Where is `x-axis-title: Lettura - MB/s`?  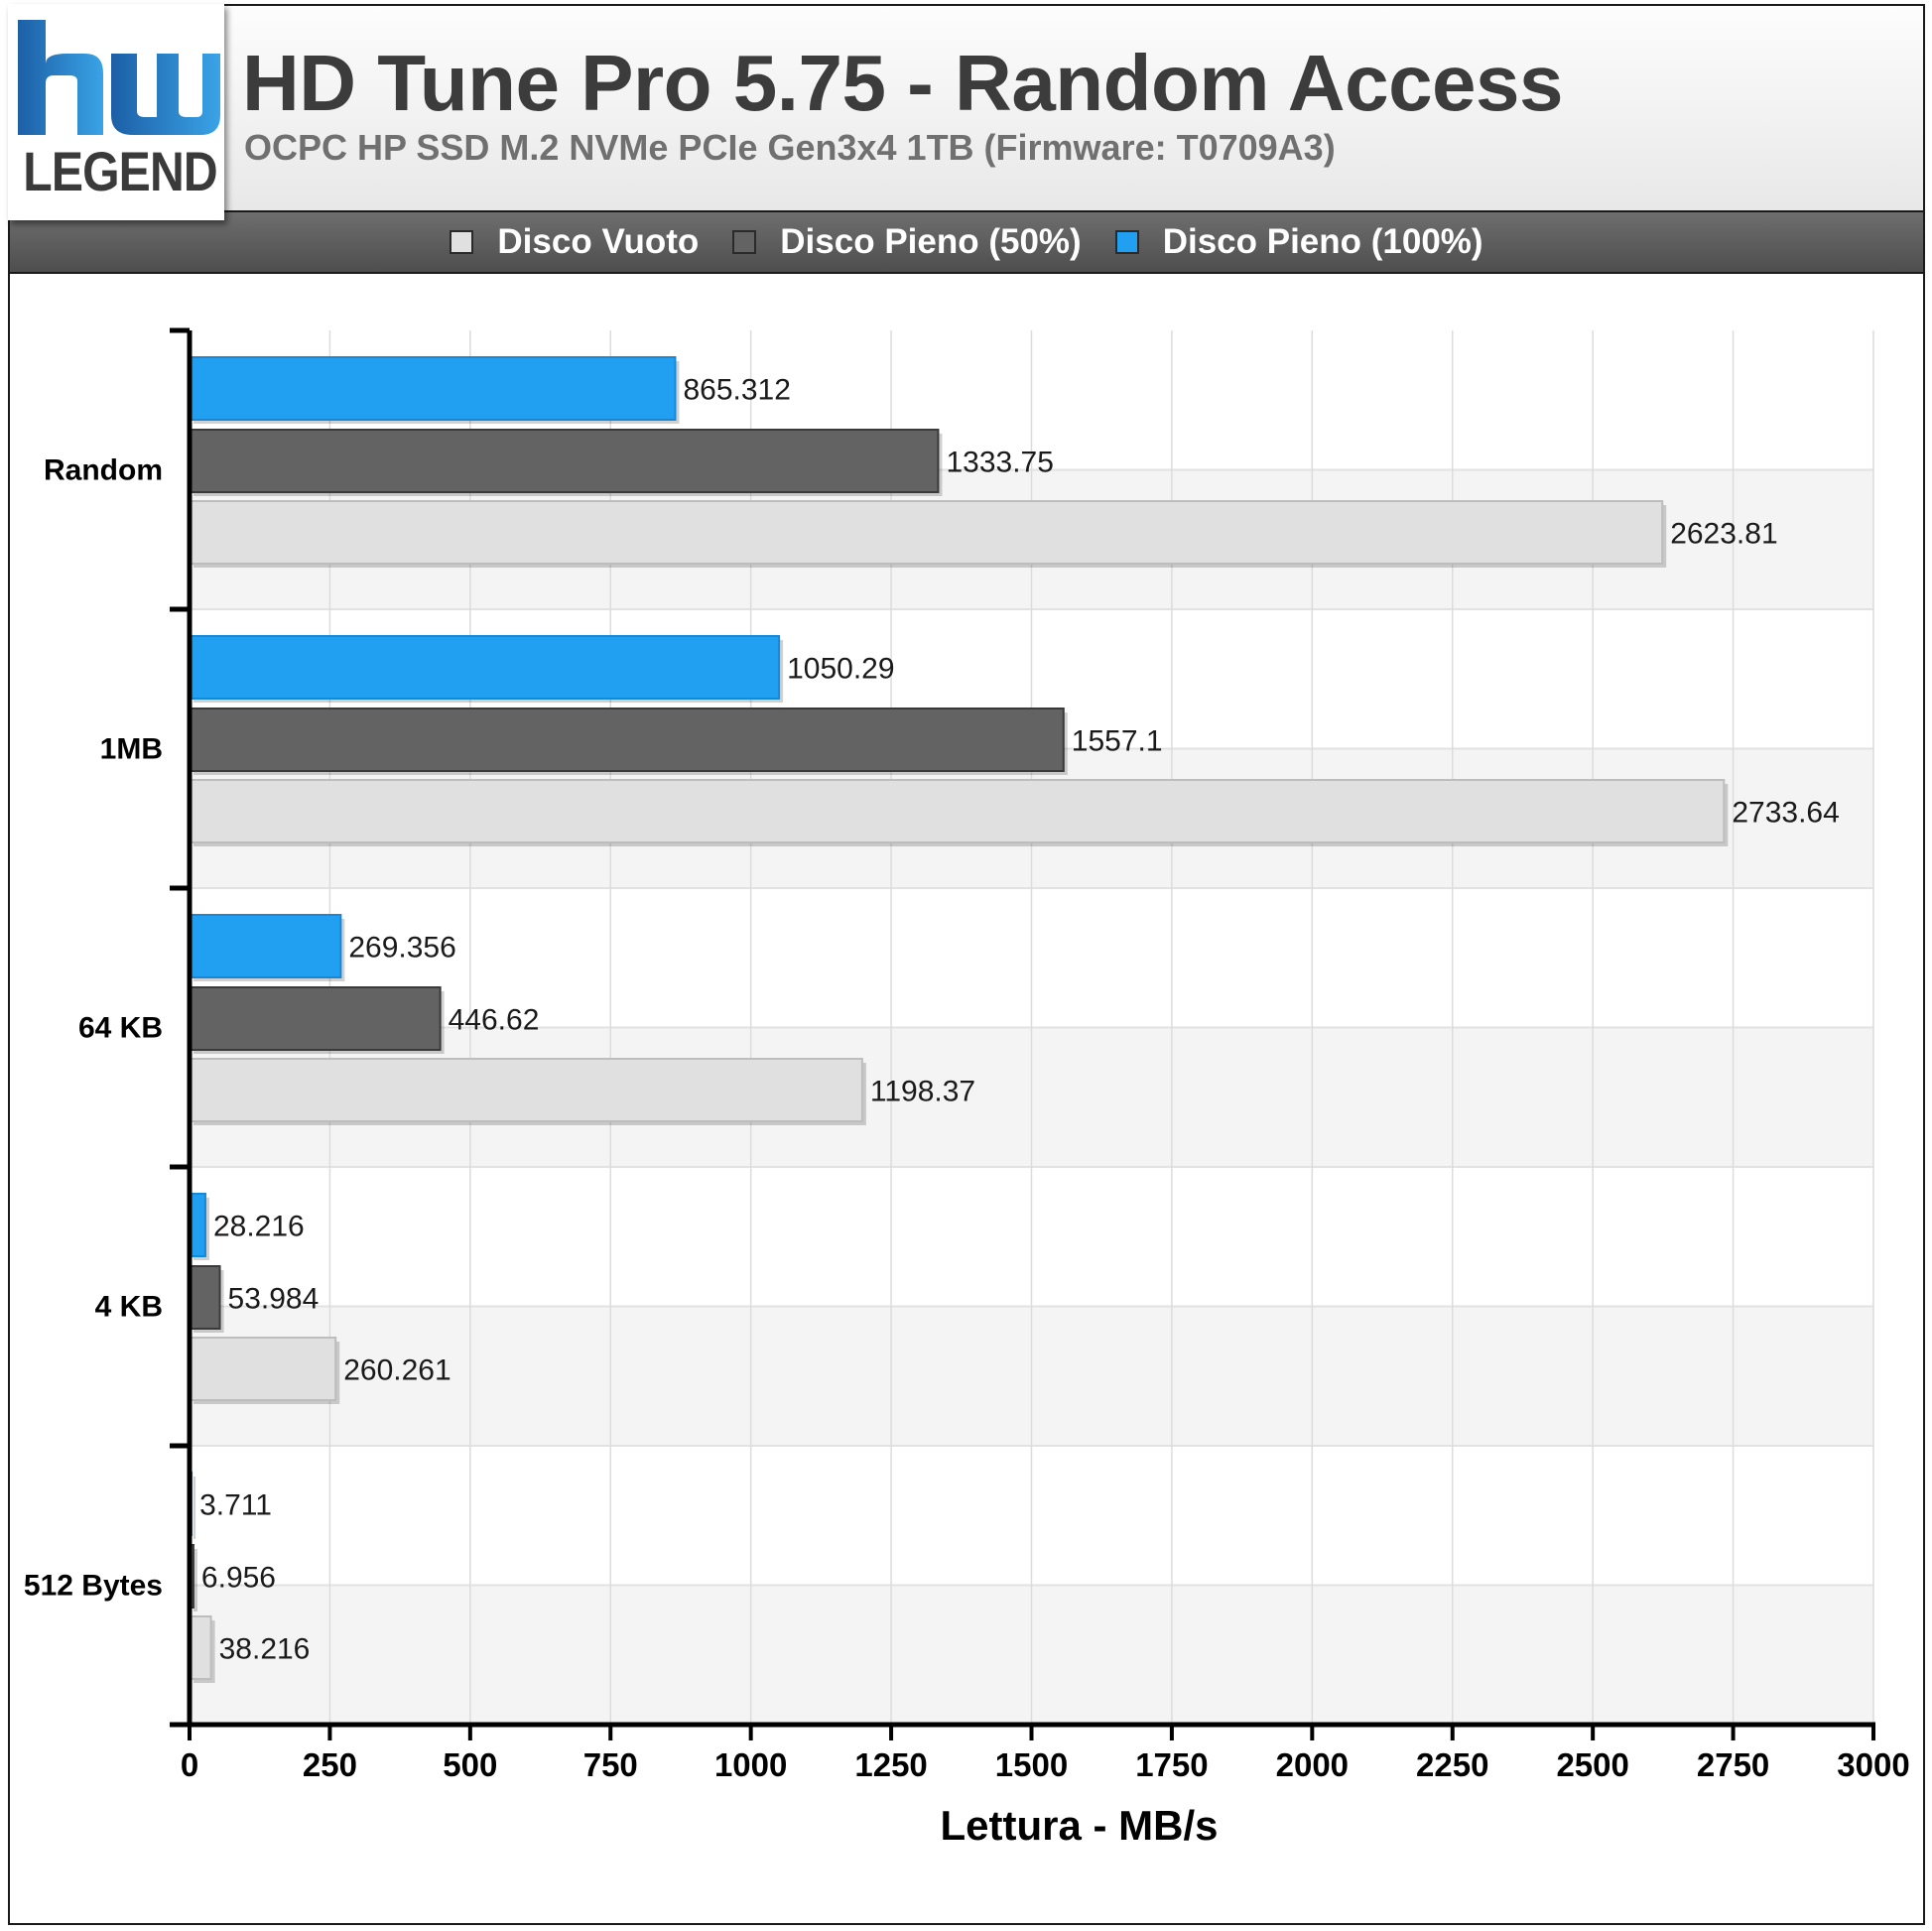 x-axis-title: Lettura - MB/s is located at coordinates (1079, 1825).